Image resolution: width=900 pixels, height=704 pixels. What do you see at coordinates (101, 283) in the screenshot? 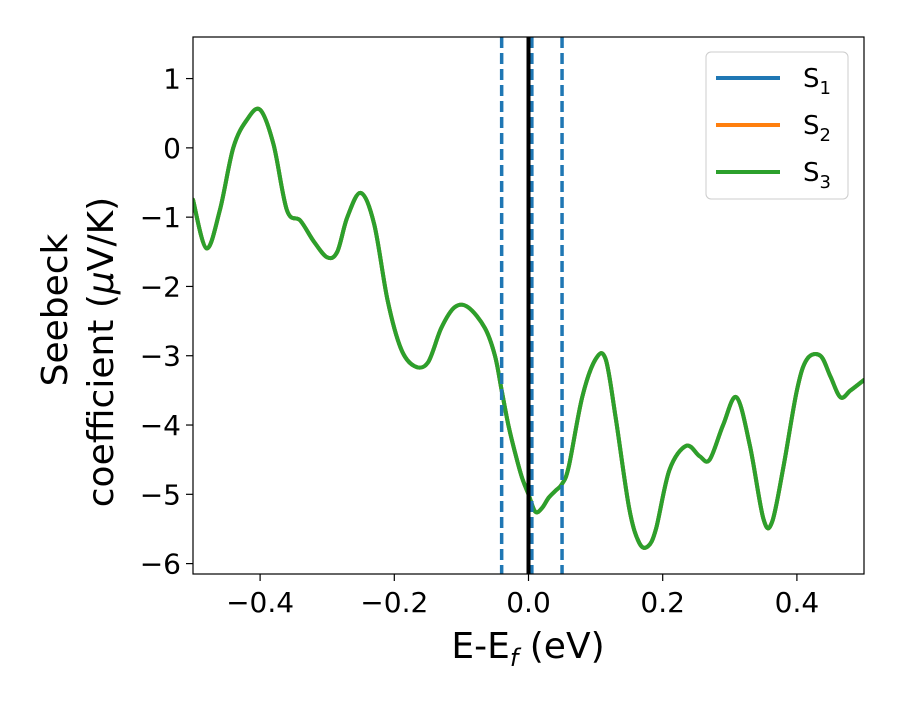
I see `y-axis-label-mu: μ` at bounding box center [101, 283].